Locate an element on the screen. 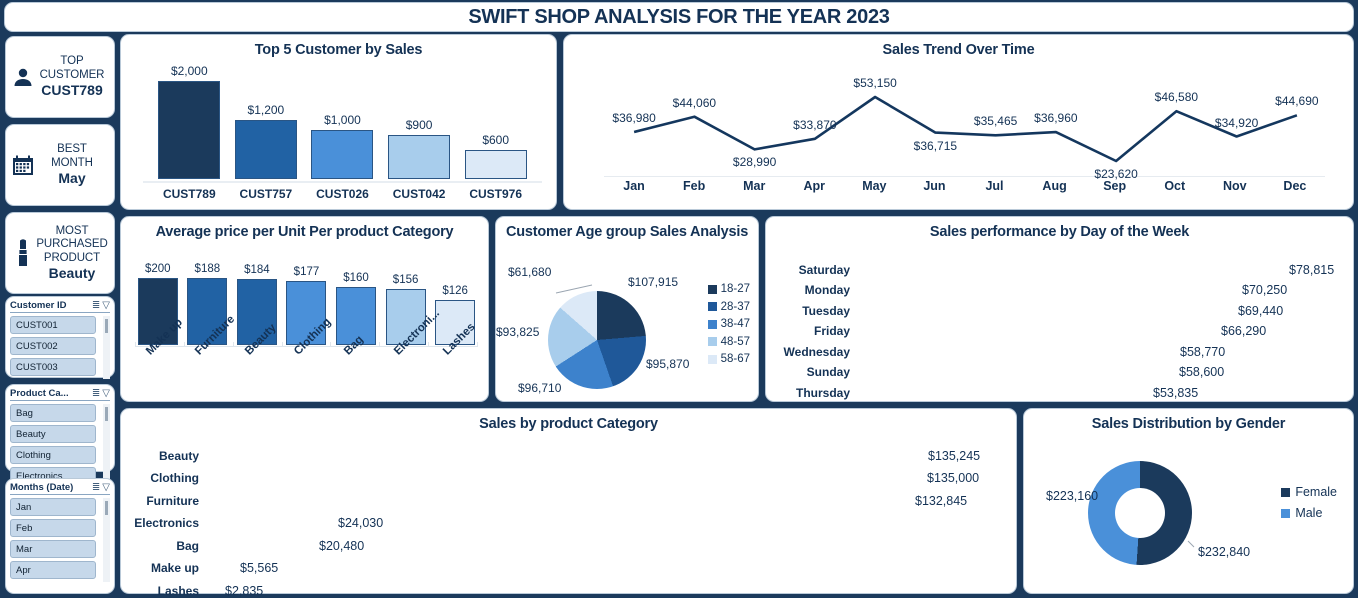 This screenshot has width=1358, height=598. bar-track: $78,815 is located at coordinates (1101, 270).